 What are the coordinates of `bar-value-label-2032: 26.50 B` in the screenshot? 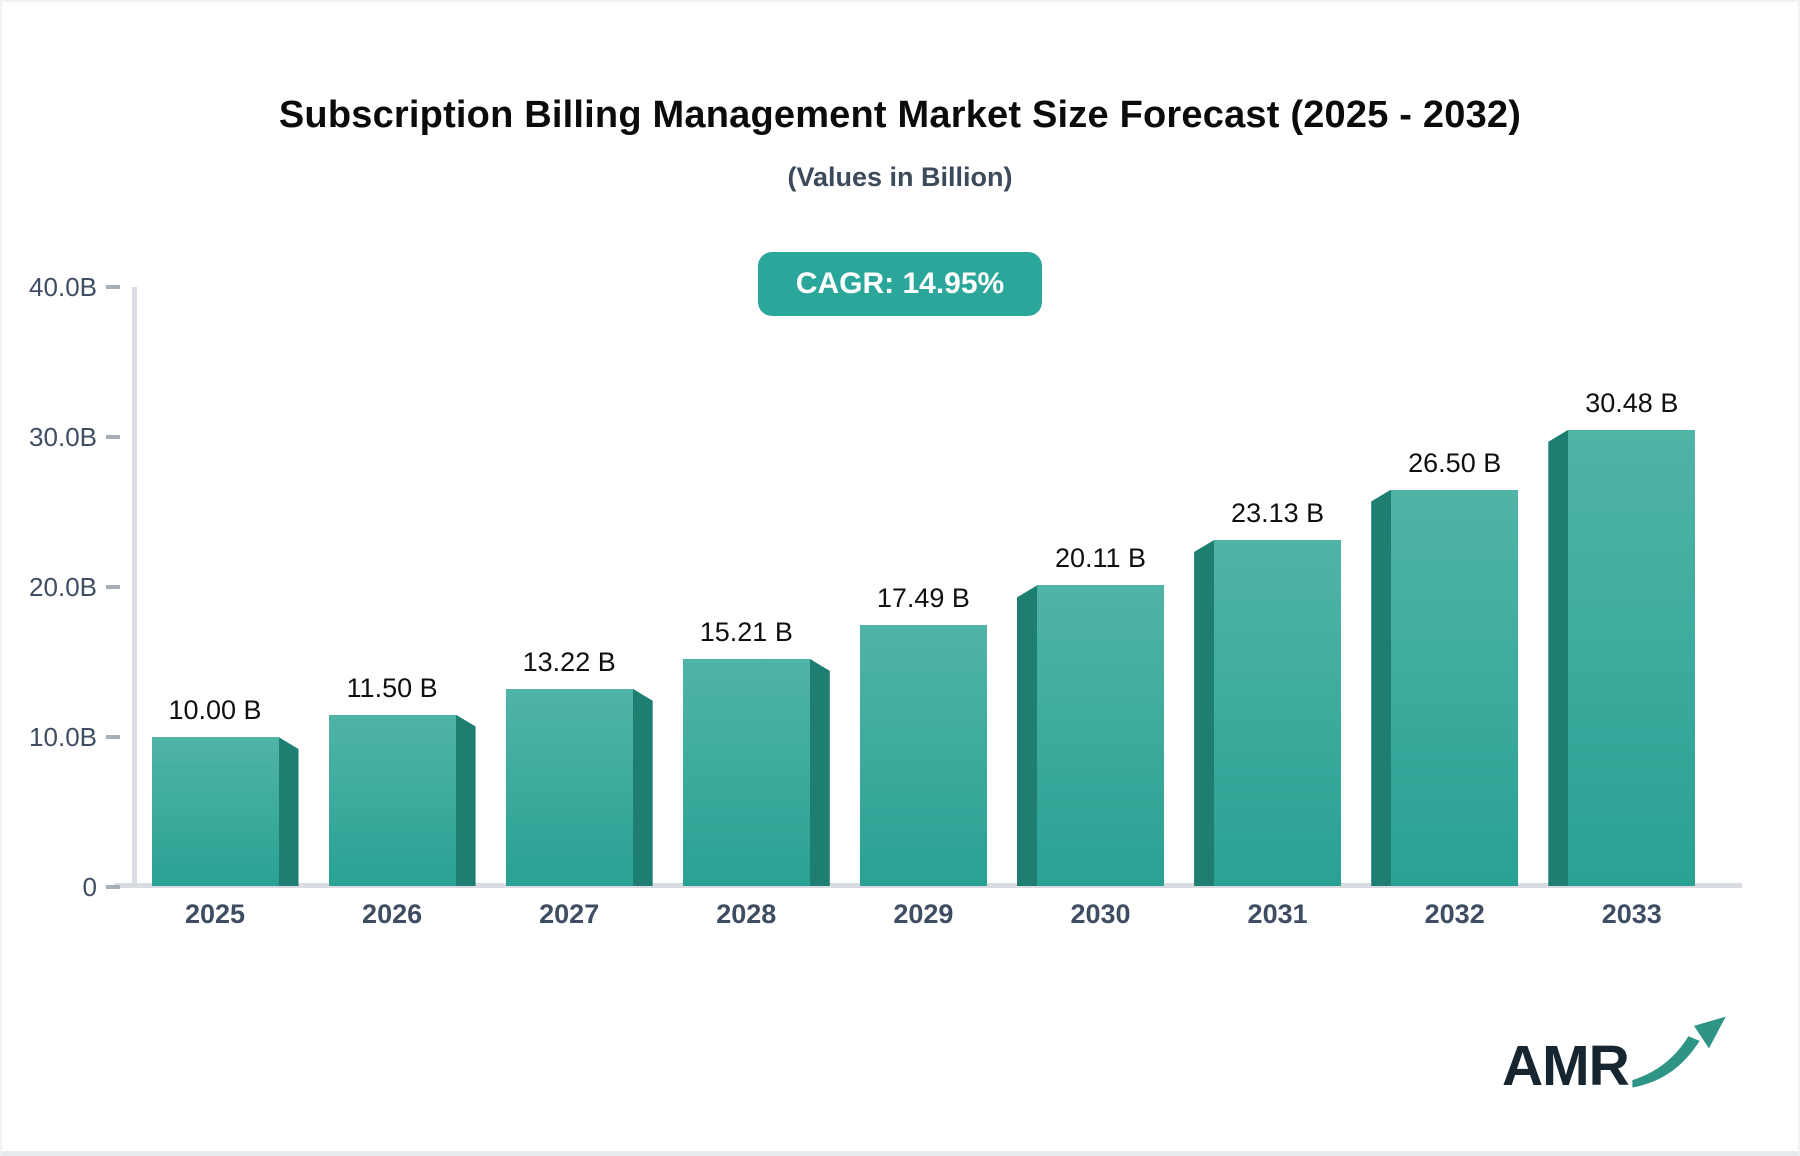 It's located at (1455, 462).